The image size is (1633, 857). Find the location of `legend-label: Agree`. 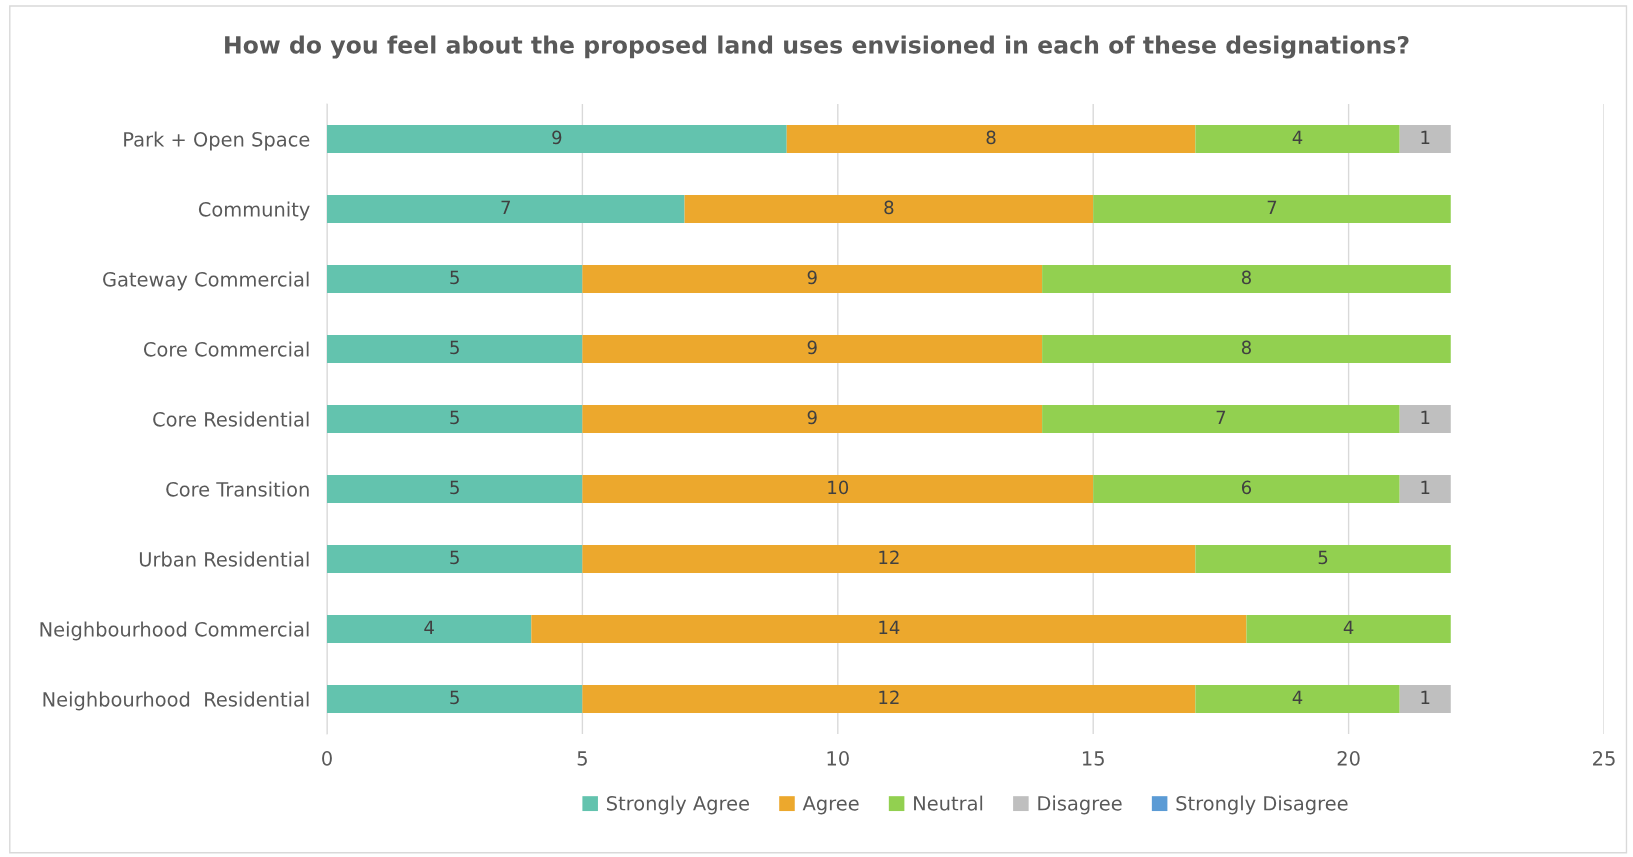

legend-label: Agree is located at coordinates (830, 805).